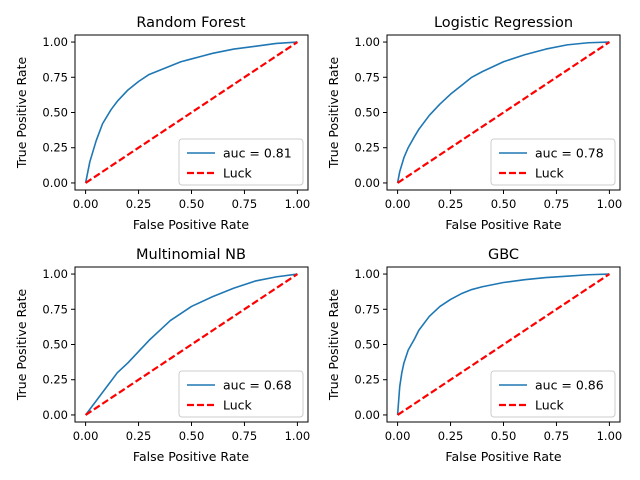 The width and height of the screenshot is (640, 480). I want to click on legend-label: auc = 0.68, so click(257, 385).